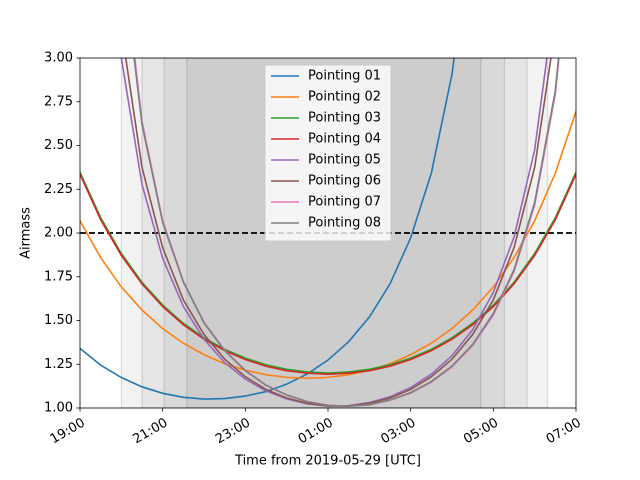  I want to click on legend-label: Pointing 08, so click(344, 223).